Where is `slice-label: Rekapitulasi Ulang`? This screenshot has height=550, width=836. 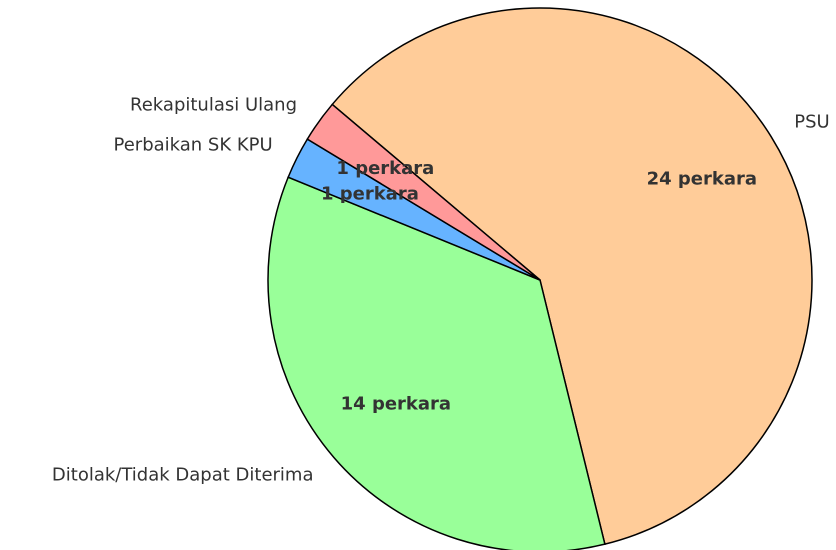 slice-label: Rekapitulasi Ulang is located at coordinates (213, 104).